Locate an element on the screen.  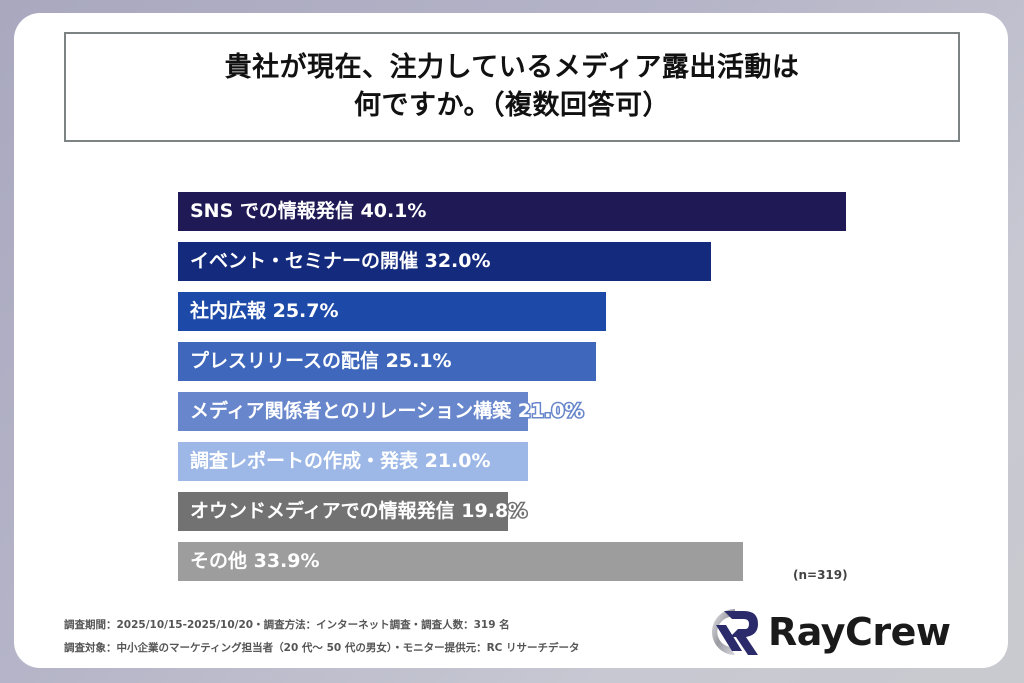
bar-label: その他 33.9% is located at coordinates (255, 561).